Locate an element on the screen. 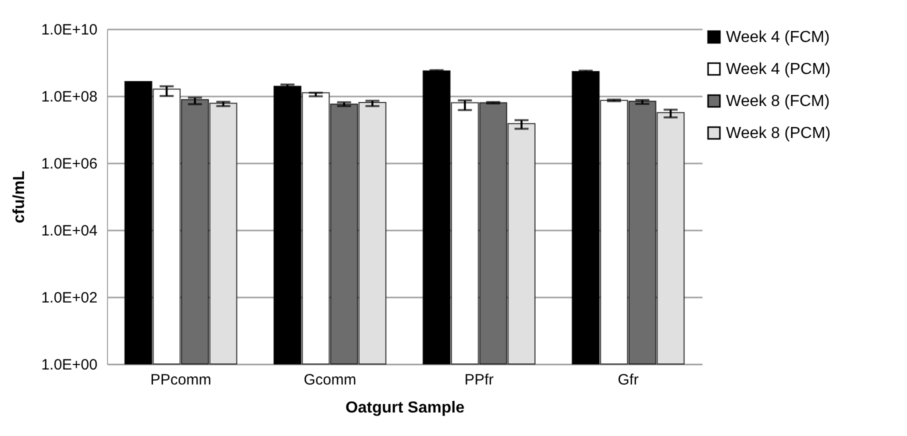 Image resolution: width=907 pixels, height=436 pixels. x-tick-label: Gcomm is located at coordinates (330, 380).